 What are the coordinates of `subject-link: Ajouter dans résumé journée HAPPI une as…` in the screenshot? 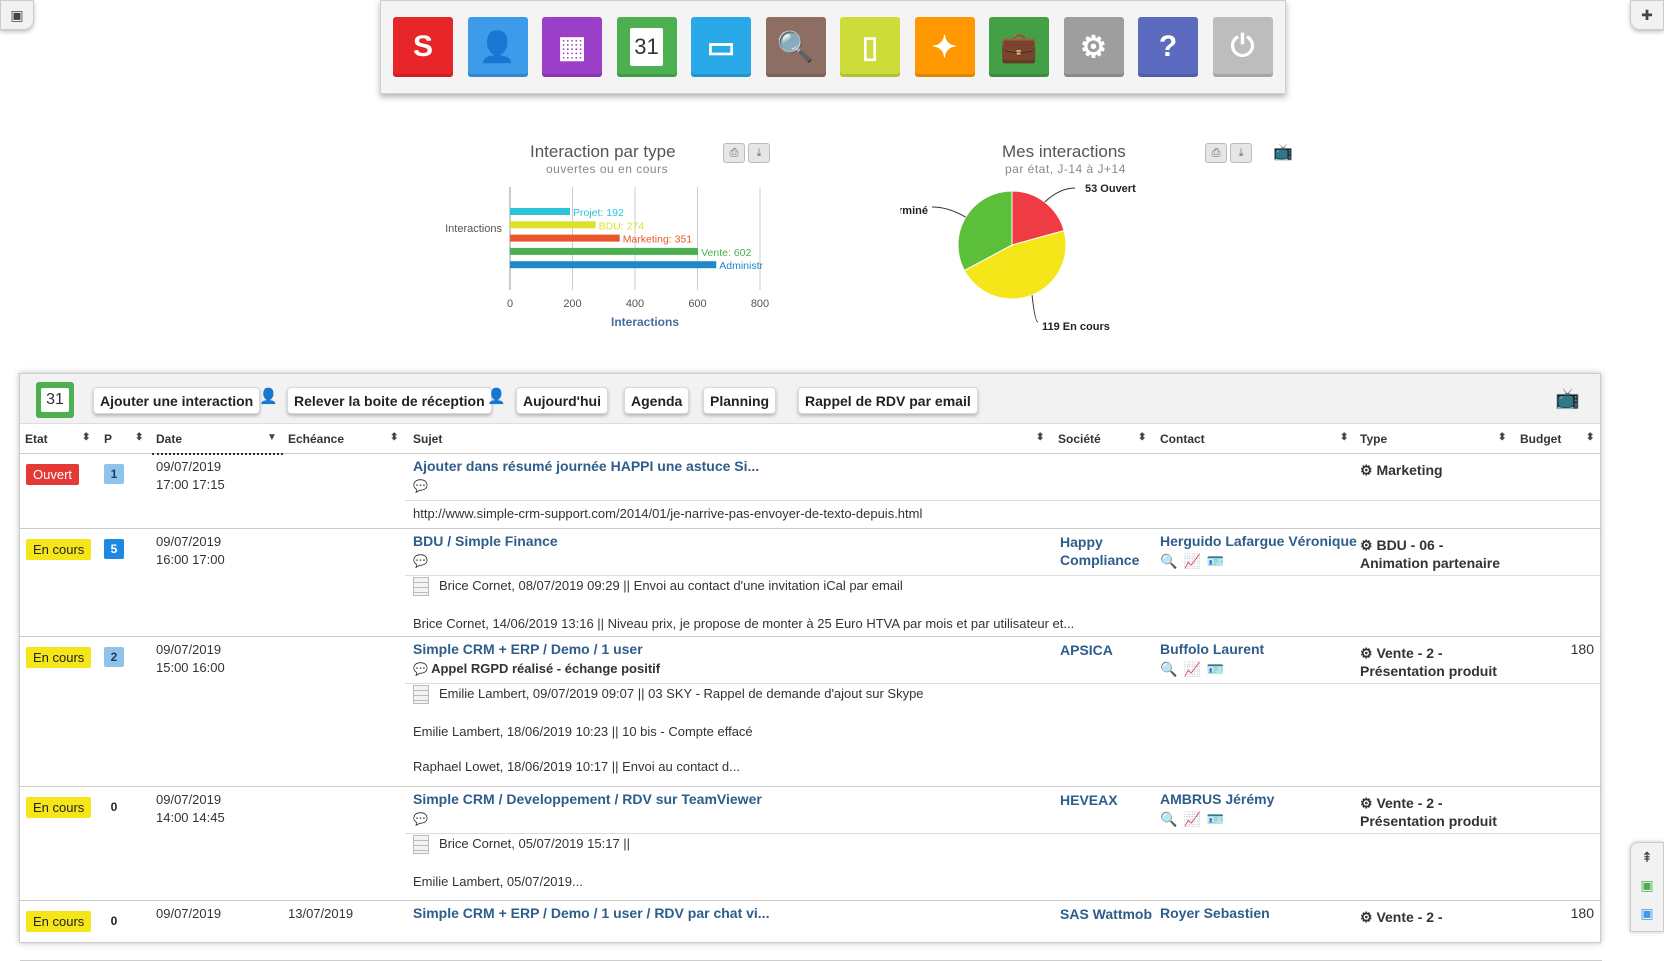 It's located at (586, 466).